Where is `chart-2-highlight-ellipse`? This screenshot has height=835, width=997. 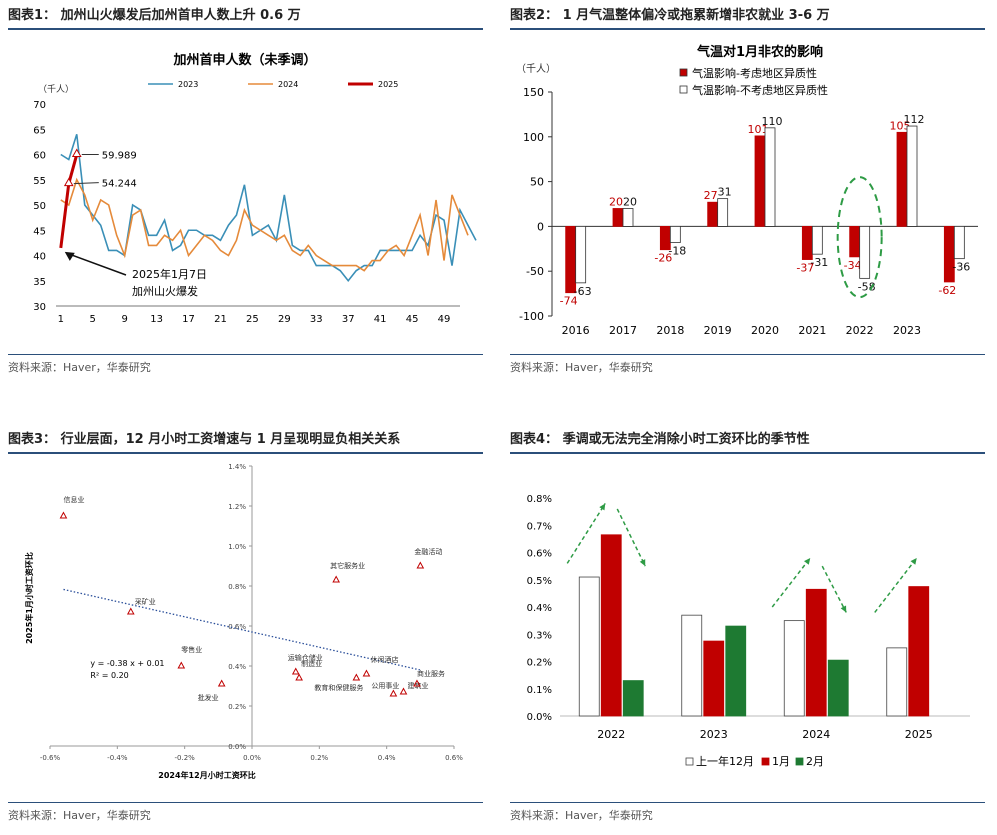 chart-2-highlight-ellipse is located at coordinates (859, 237).